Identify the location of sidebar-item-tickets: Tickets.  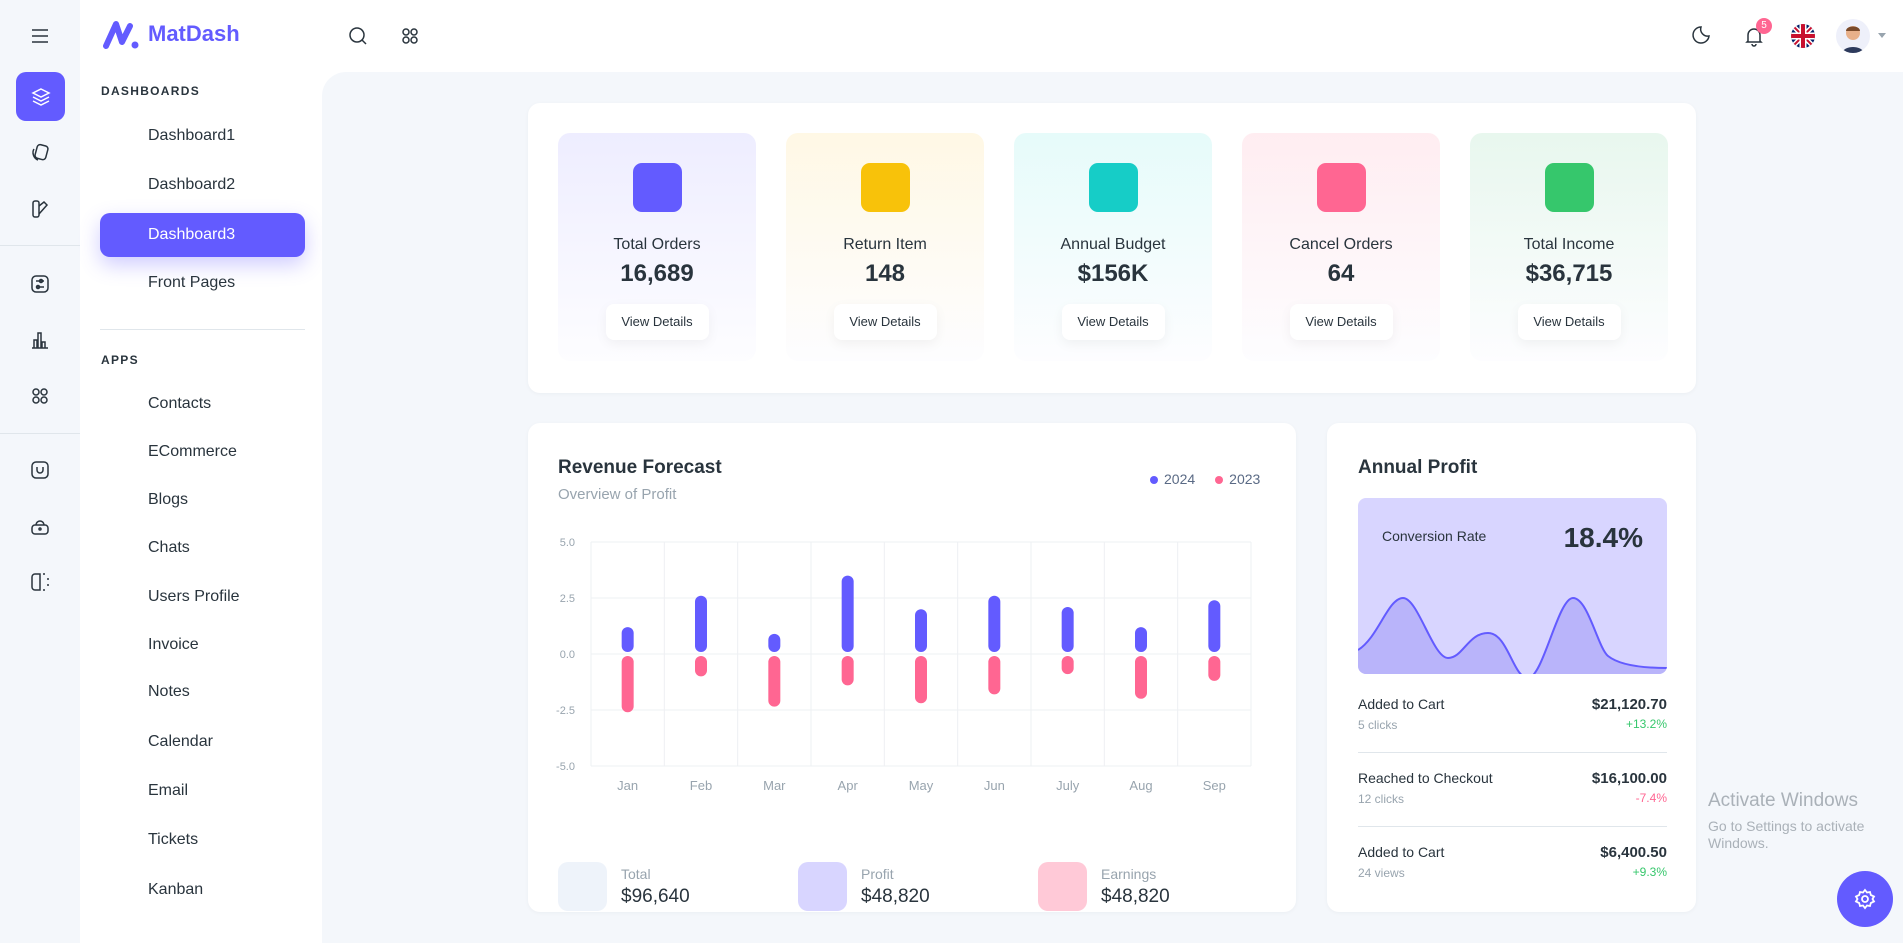
(202, 840).